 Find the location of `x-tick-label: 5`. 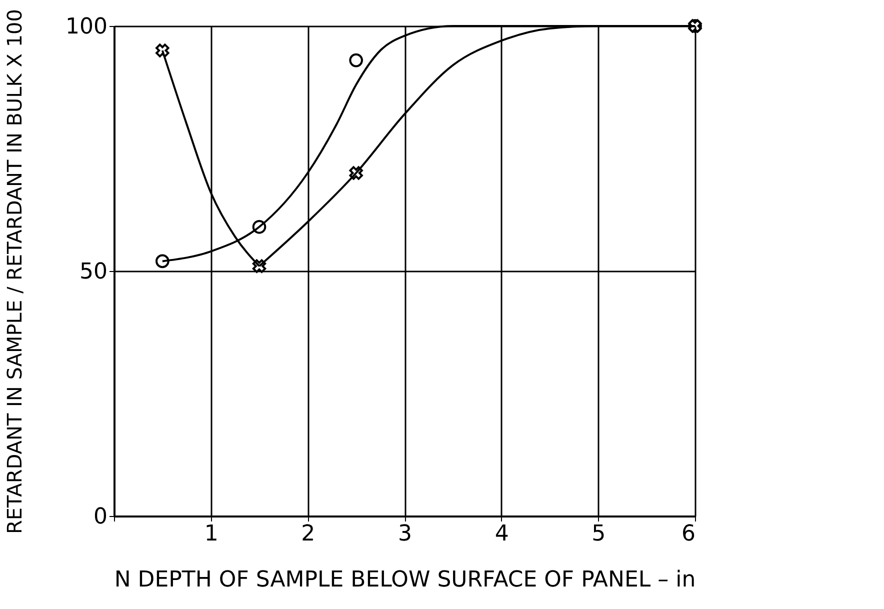

x-tick-label: 5 is located at coordinates (599, 534).